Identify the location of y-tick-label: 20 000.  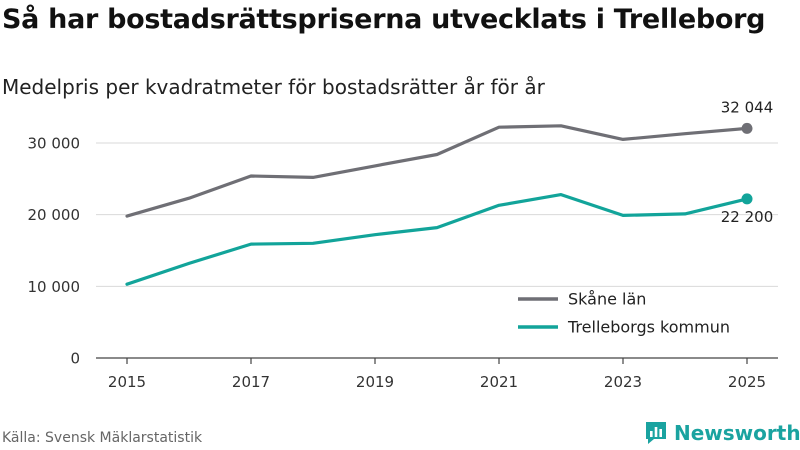
(54, 215).